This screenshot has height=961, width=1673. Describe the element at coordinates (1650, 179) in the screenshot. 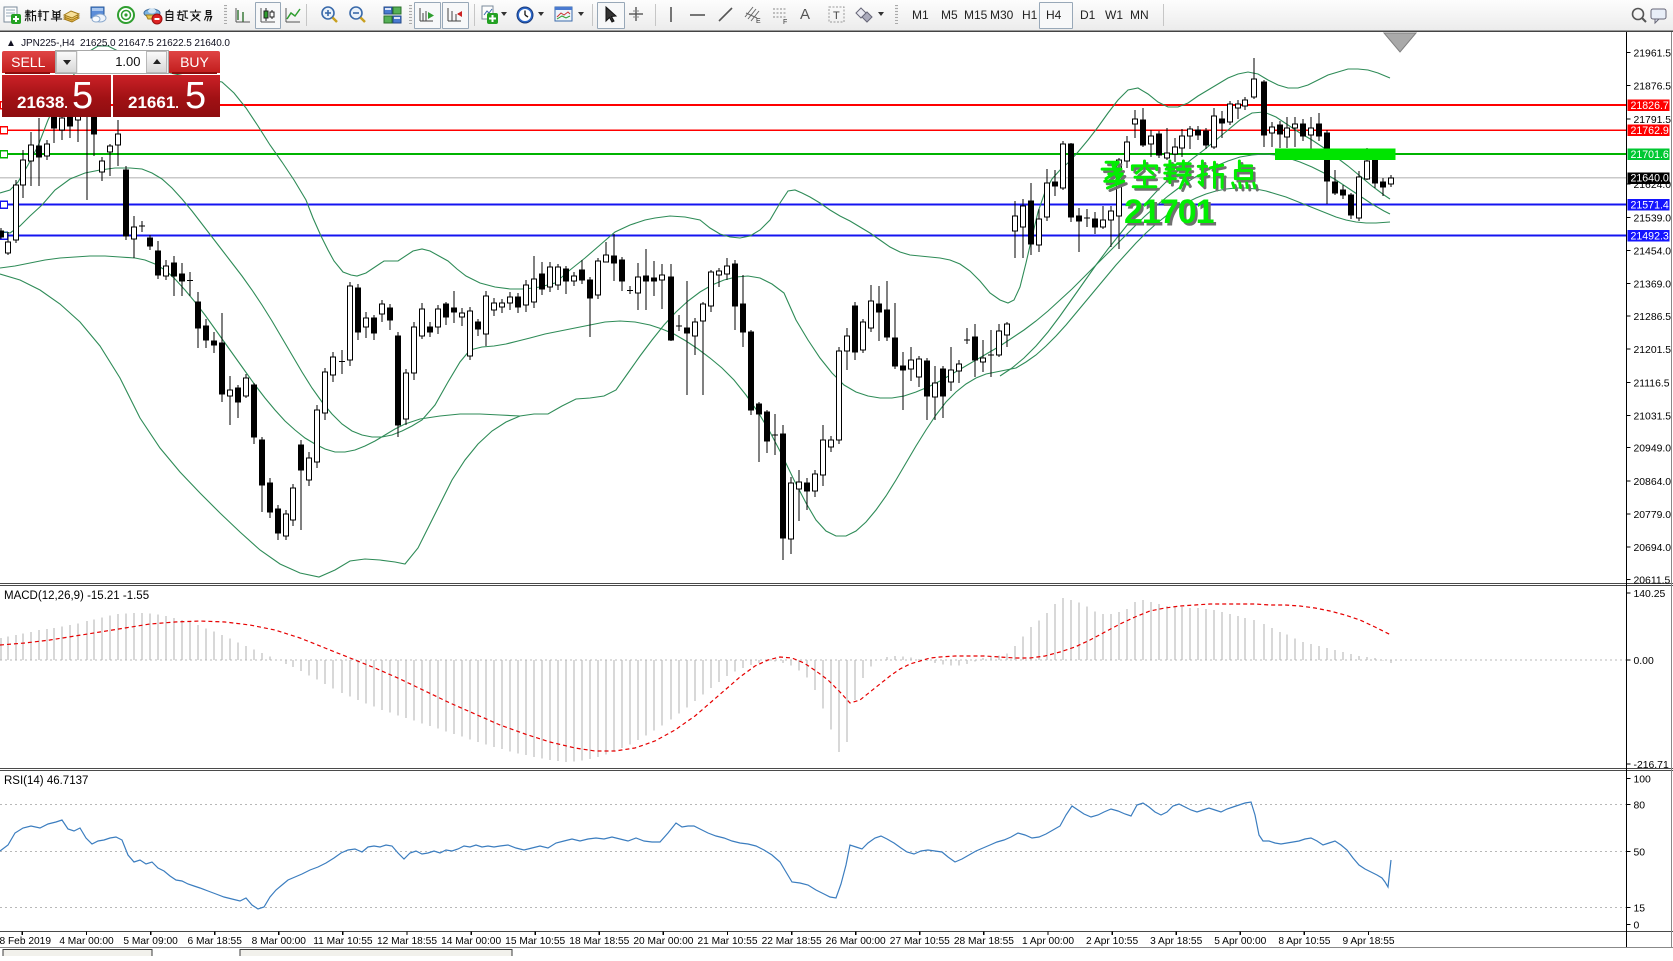

I see `svg-text: 21640.0` at that location.